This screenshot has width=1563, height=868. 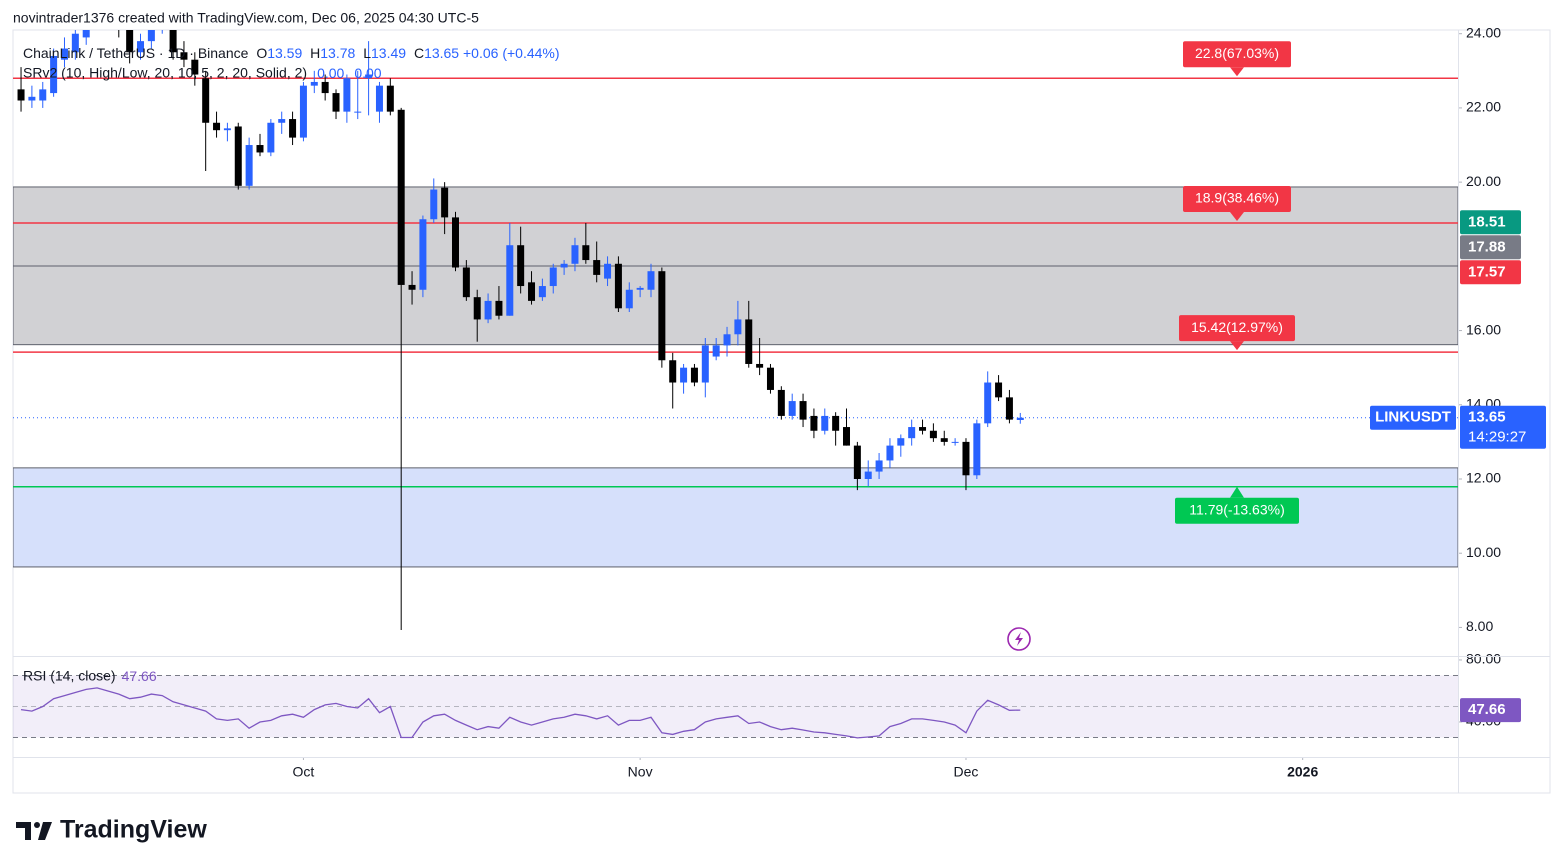 I want to click on rsi-value-label: 47.66, so click(x=1487, y=709).